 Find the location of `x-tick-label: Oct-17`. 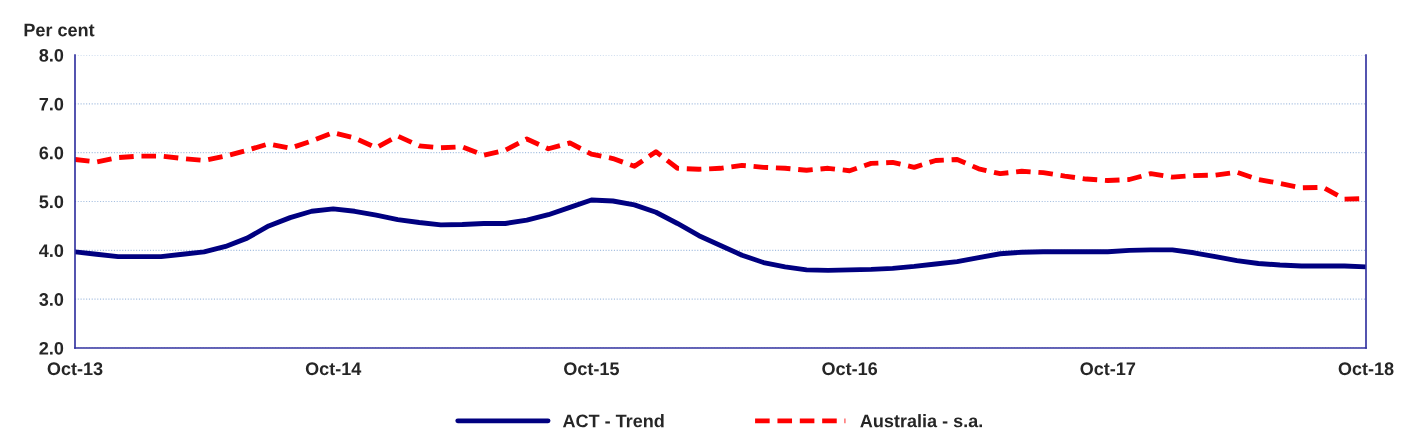

x-tick-label: Oct-17 is located at coordinates (1108, 369).